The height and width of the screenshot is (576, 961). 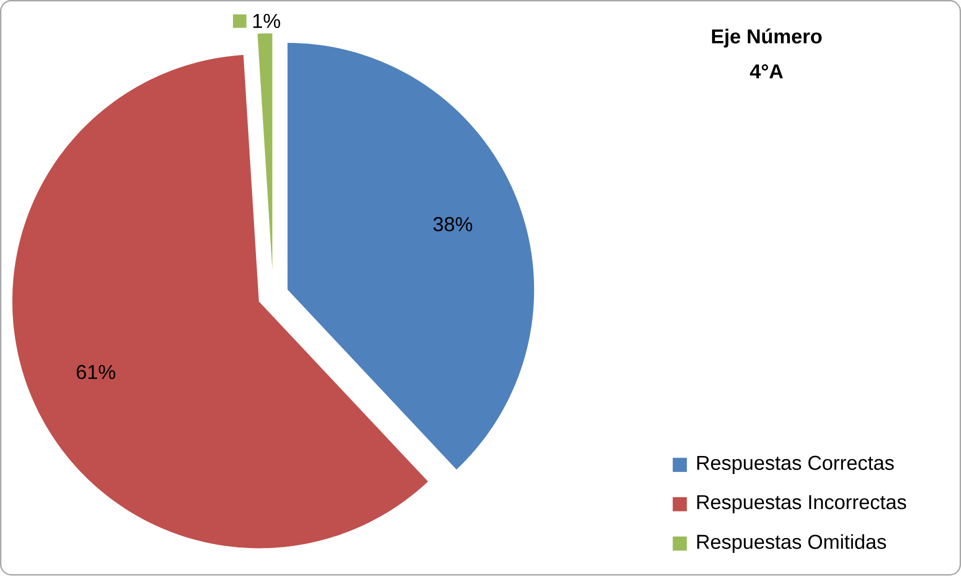 I want to click on data-label: 38%, so click(x=452, y=224).